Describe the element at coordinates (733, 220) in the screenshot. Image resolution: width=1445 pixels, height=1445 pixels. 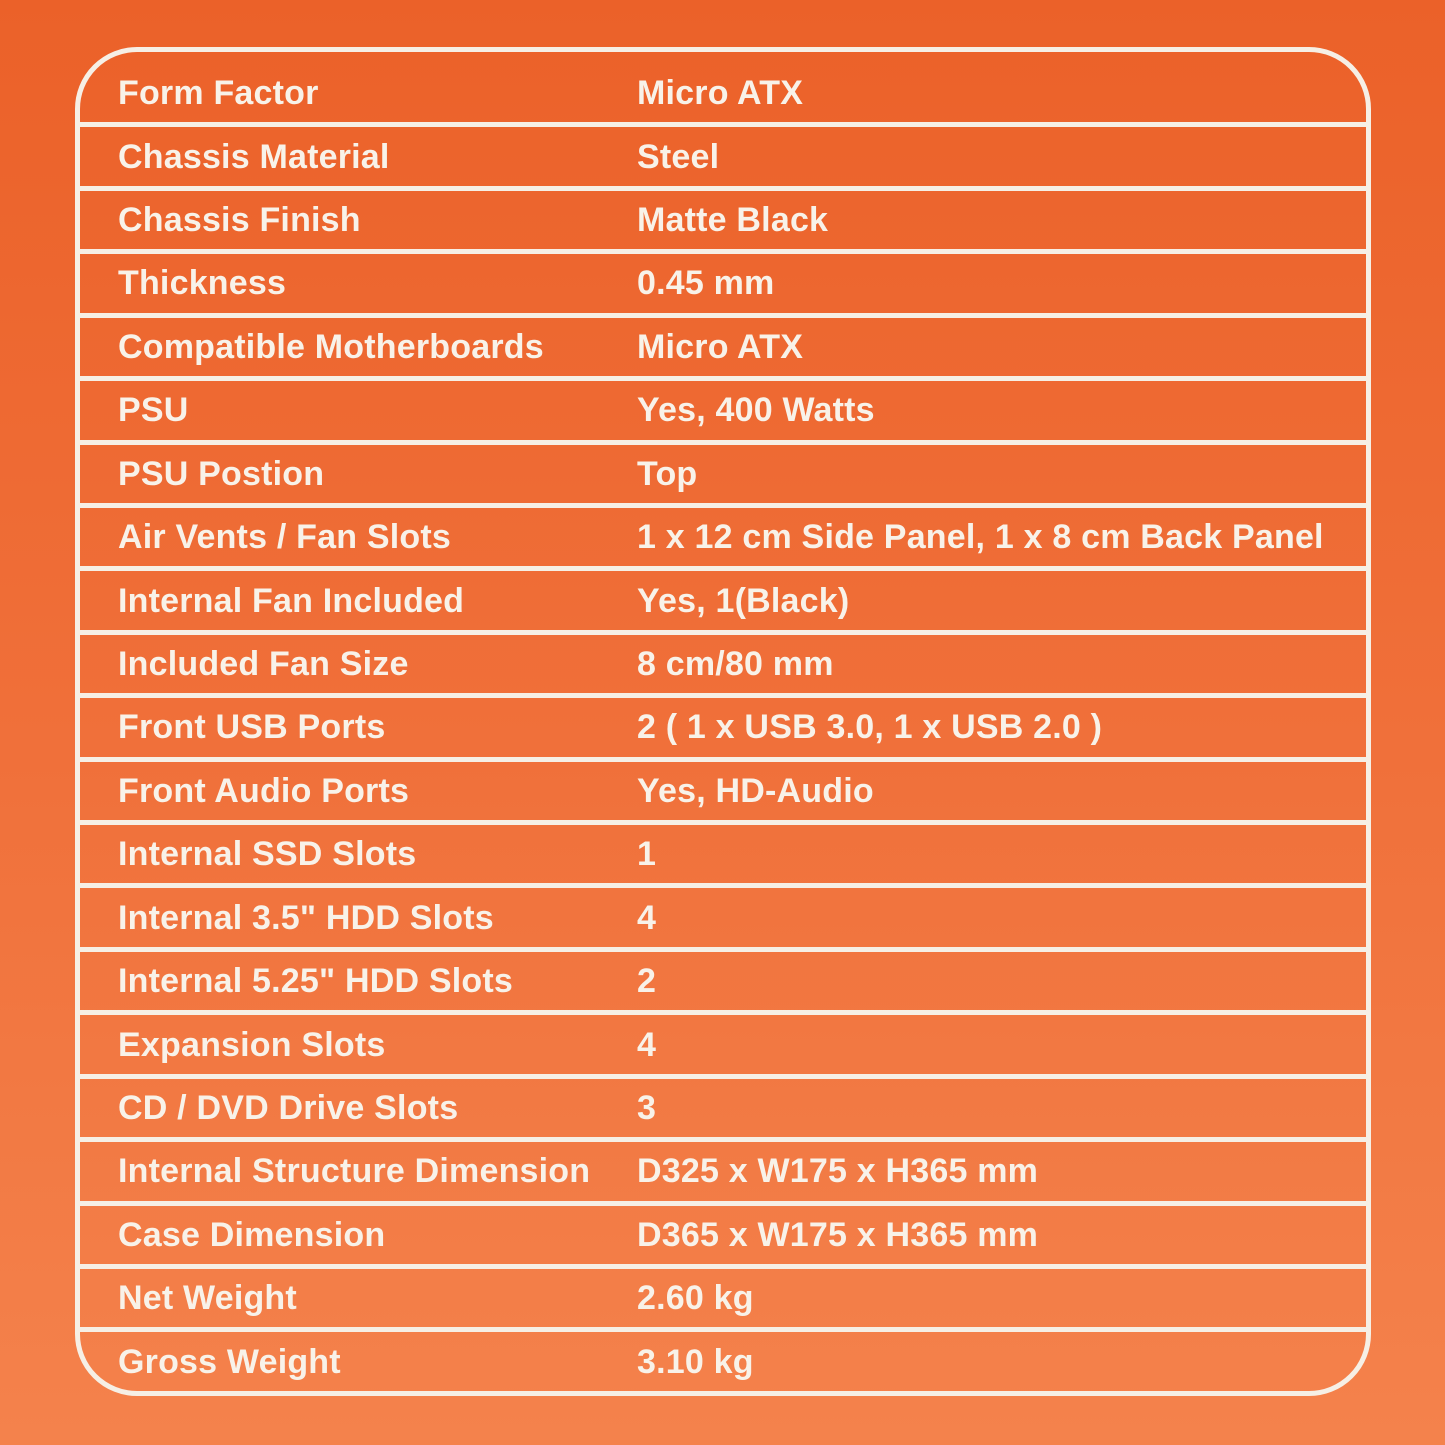
I see `spec-value: Matte Black` at that location.